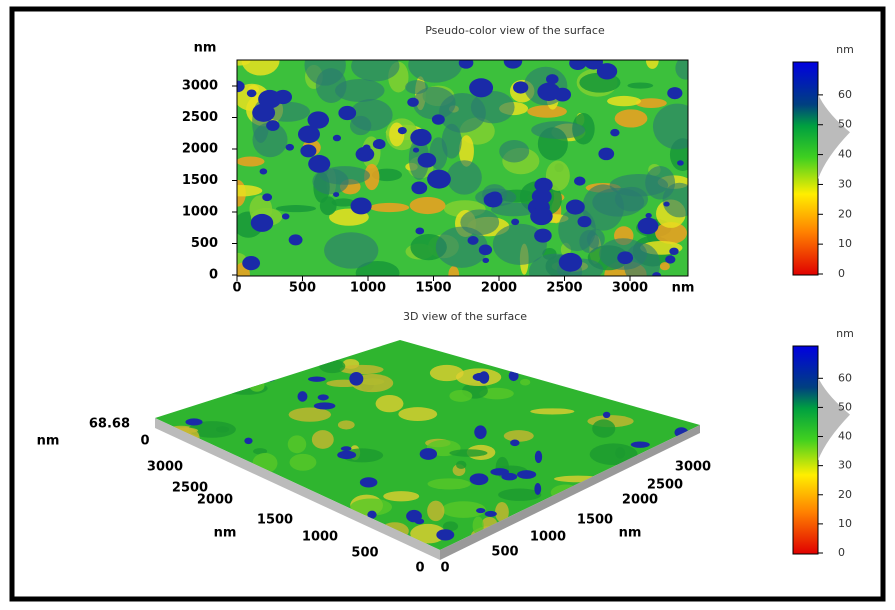 This screenshot has width=895, height=610. I want to click on height-min: 0, so click(144, 441).